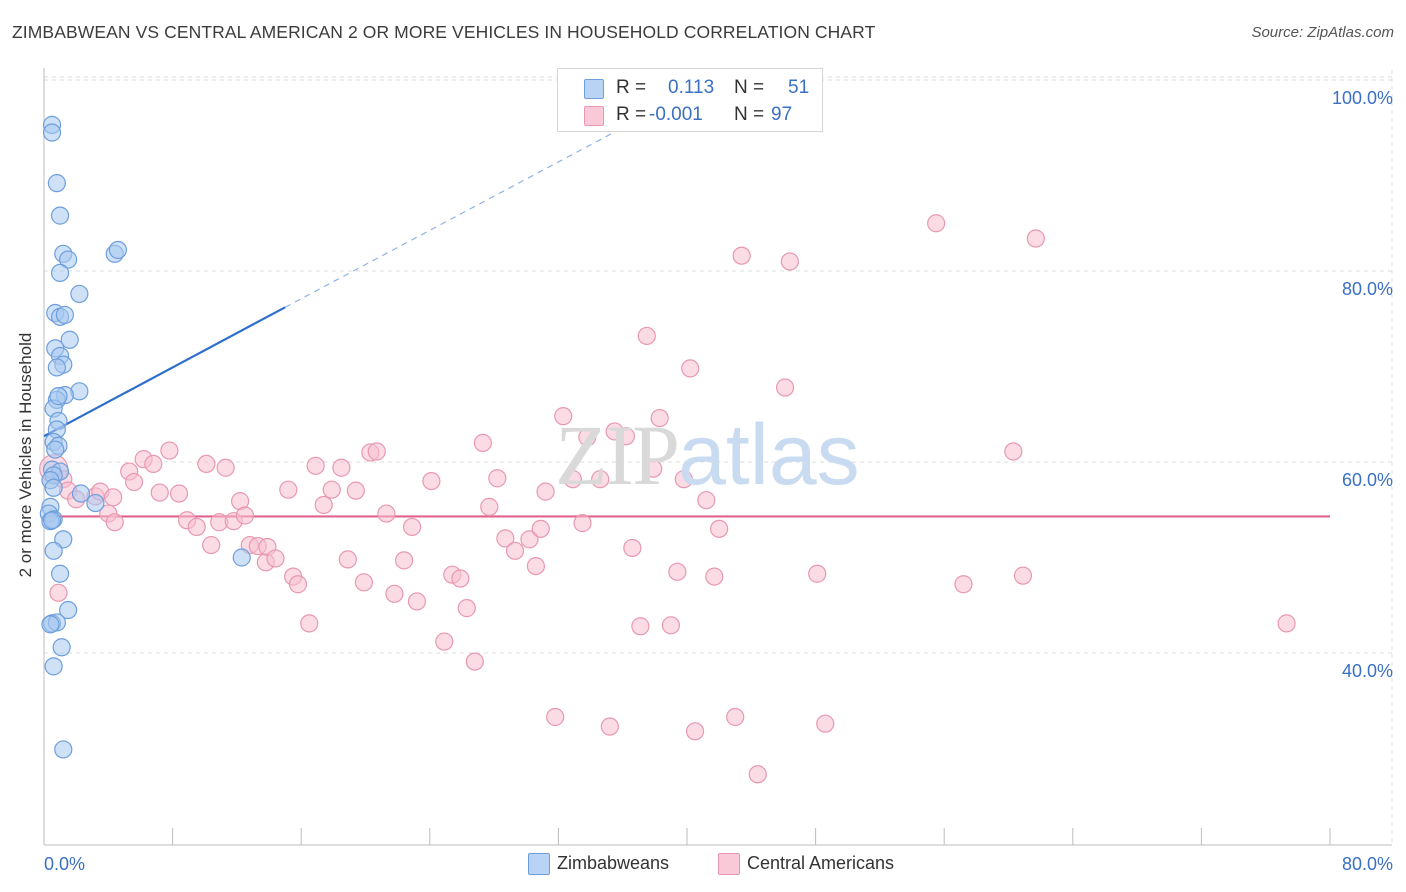 Image resolution: width=1406 pixels, height=892 pixels. I want to click on zimbabweans-points, so click(145, 437).